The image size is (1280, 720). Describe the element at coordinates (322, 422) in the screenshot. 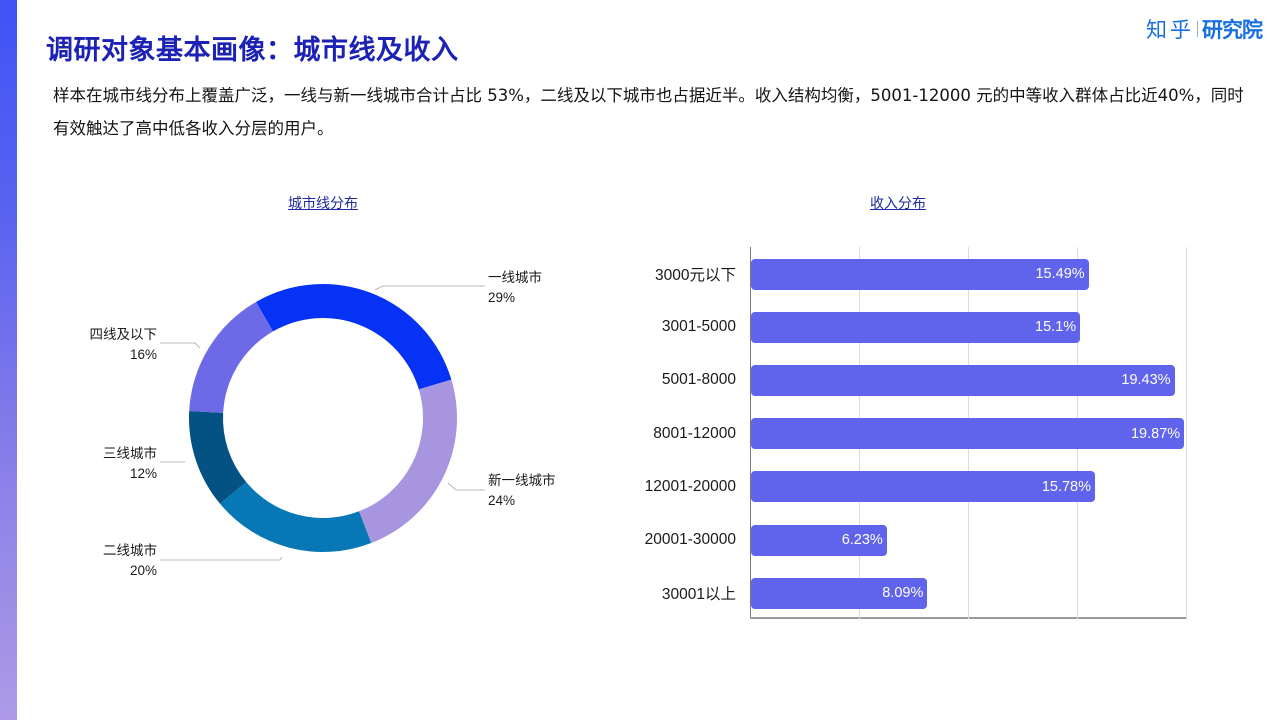

I see `city-donut-chart` at that location.